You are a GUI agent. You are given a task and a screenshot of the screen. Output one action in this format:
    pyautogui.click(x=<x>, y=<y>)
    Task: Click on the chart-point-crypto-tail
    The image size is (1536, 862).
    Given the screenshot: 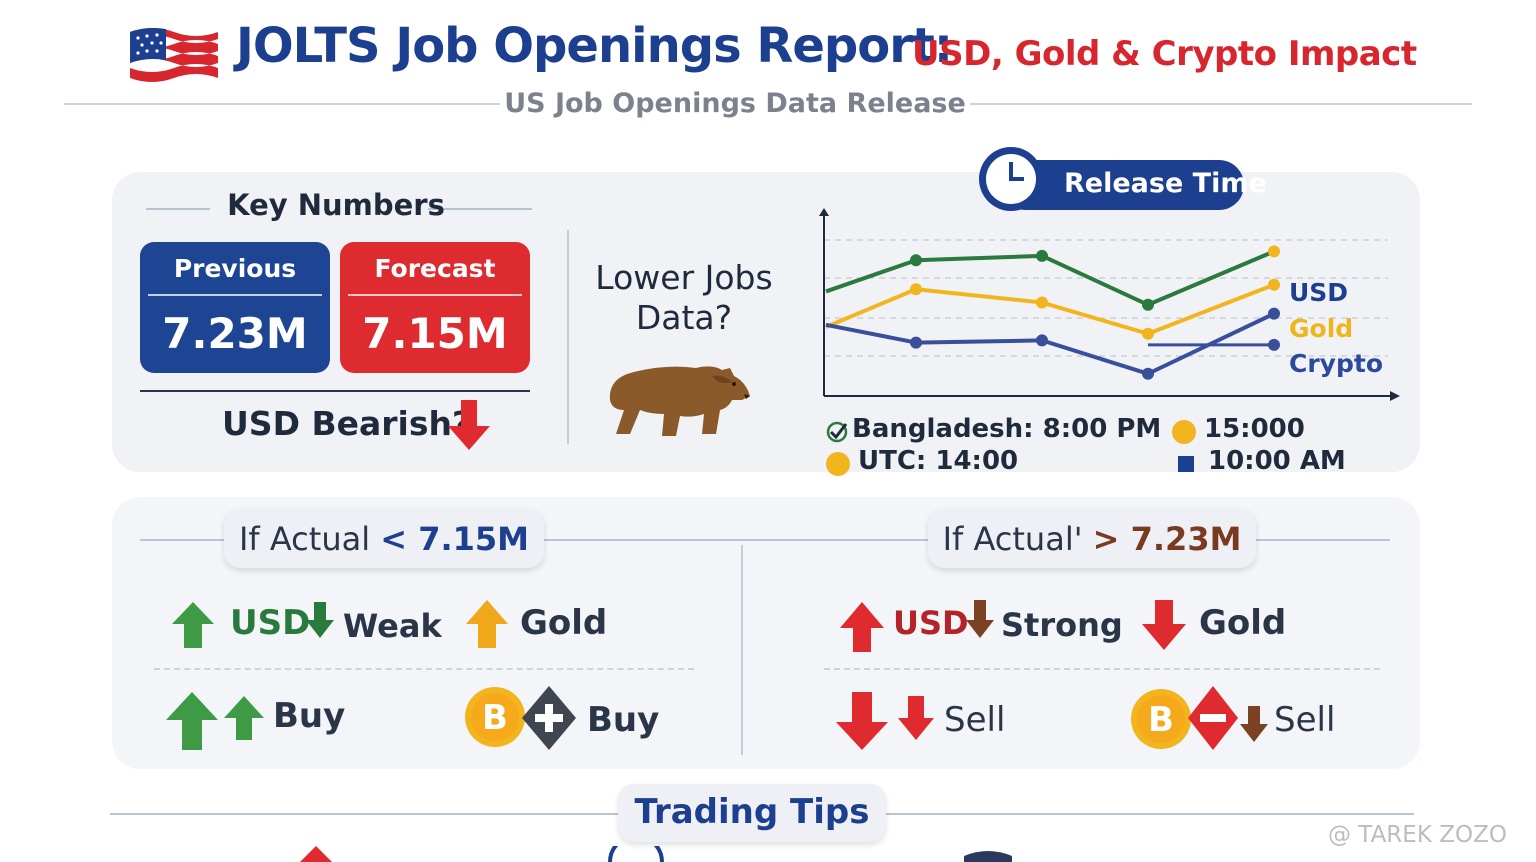 What is the action you would take?
    pyautogui.click(x=1274, y=344)
    